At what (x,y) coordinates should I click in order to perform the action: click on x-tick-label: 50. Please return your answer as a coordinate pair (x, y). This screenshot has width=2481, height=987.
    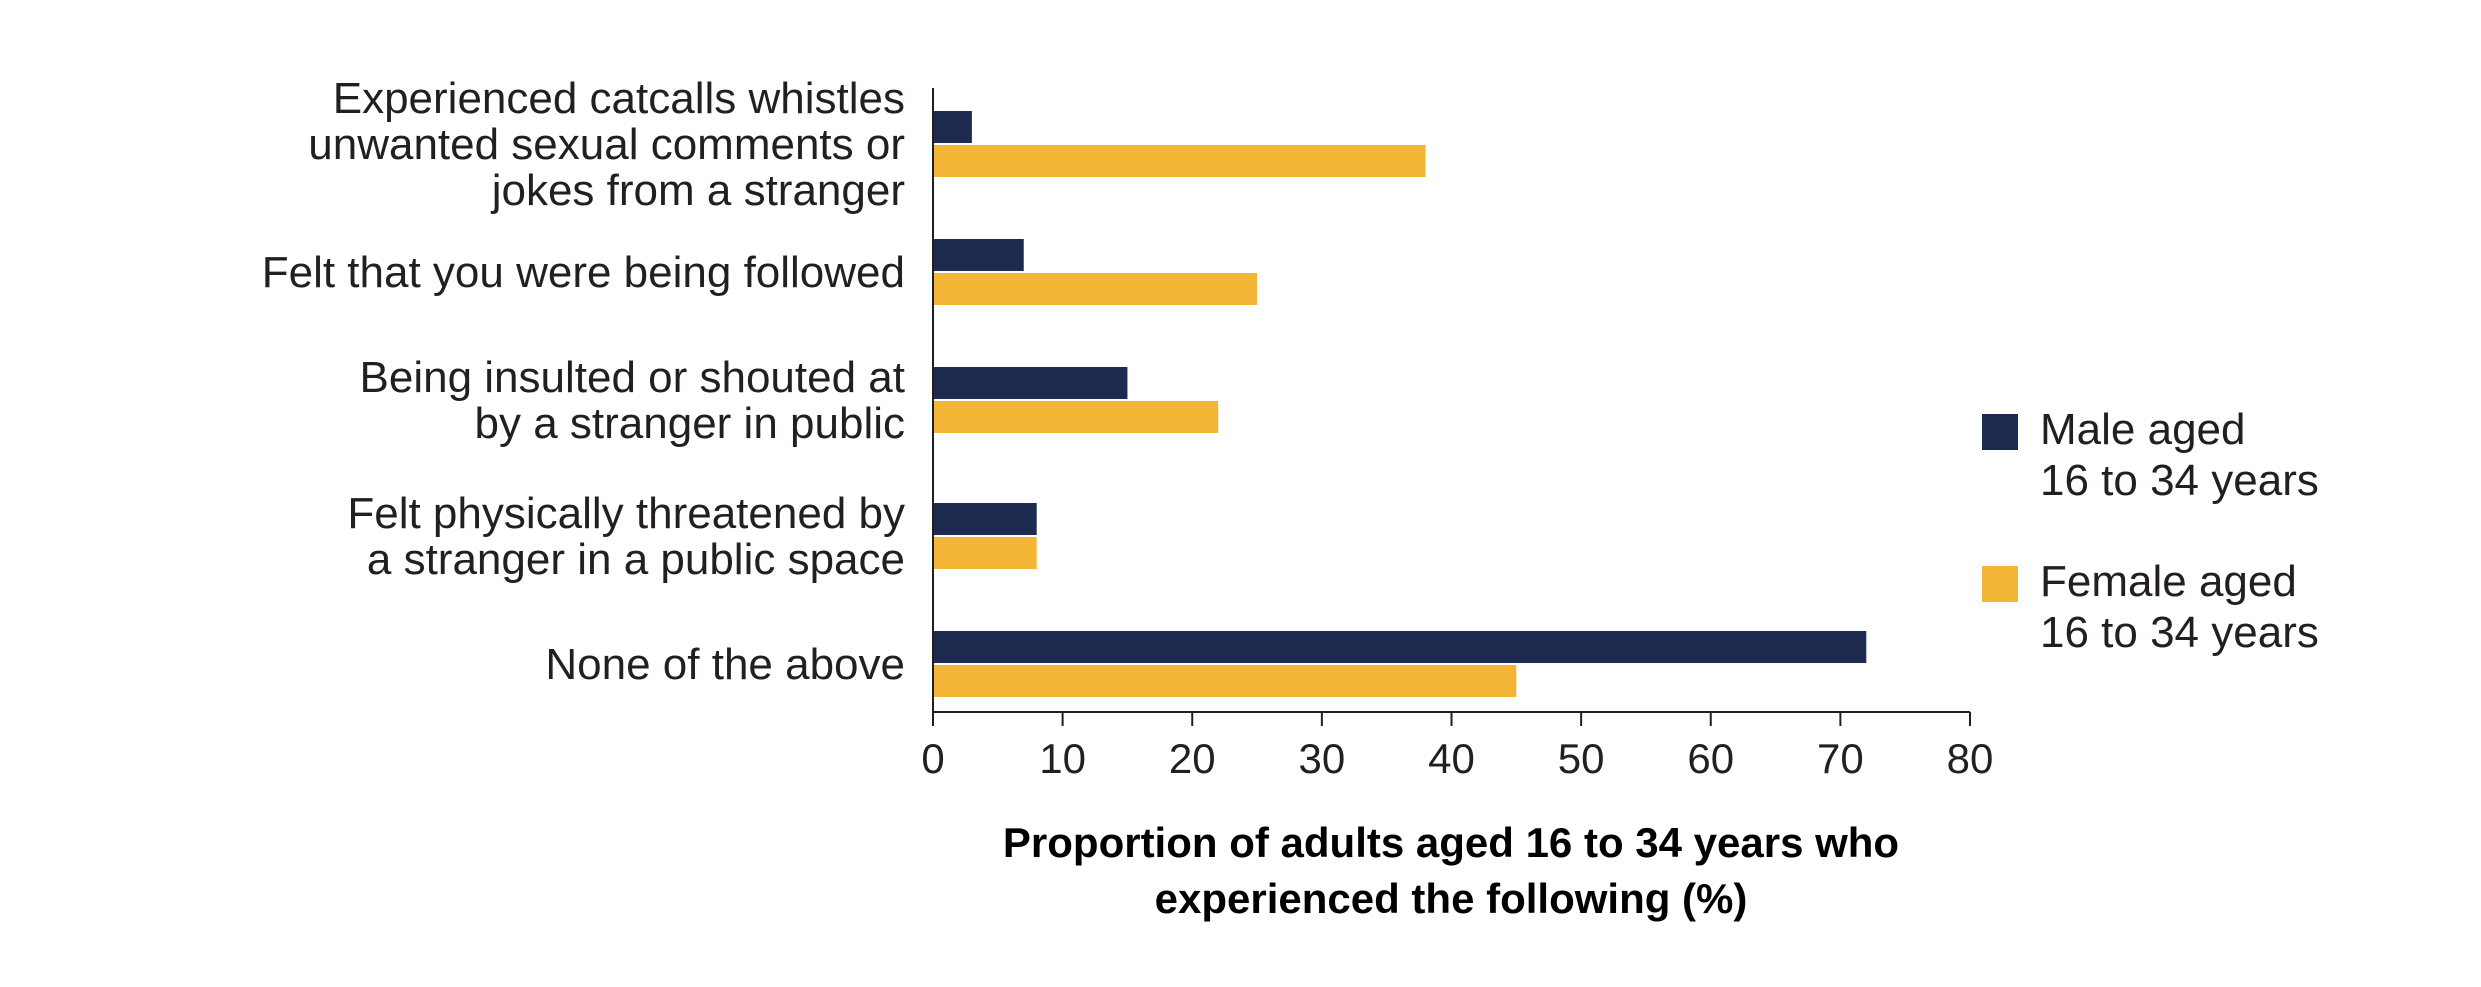
    Looking at the image, I should click on (1581, 758).